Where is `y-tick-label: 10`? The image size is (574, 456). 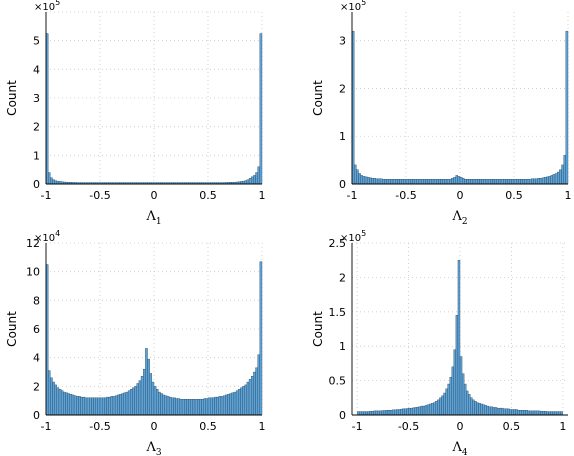 y-tick-label: 10 is located at coordinates (33, 272).